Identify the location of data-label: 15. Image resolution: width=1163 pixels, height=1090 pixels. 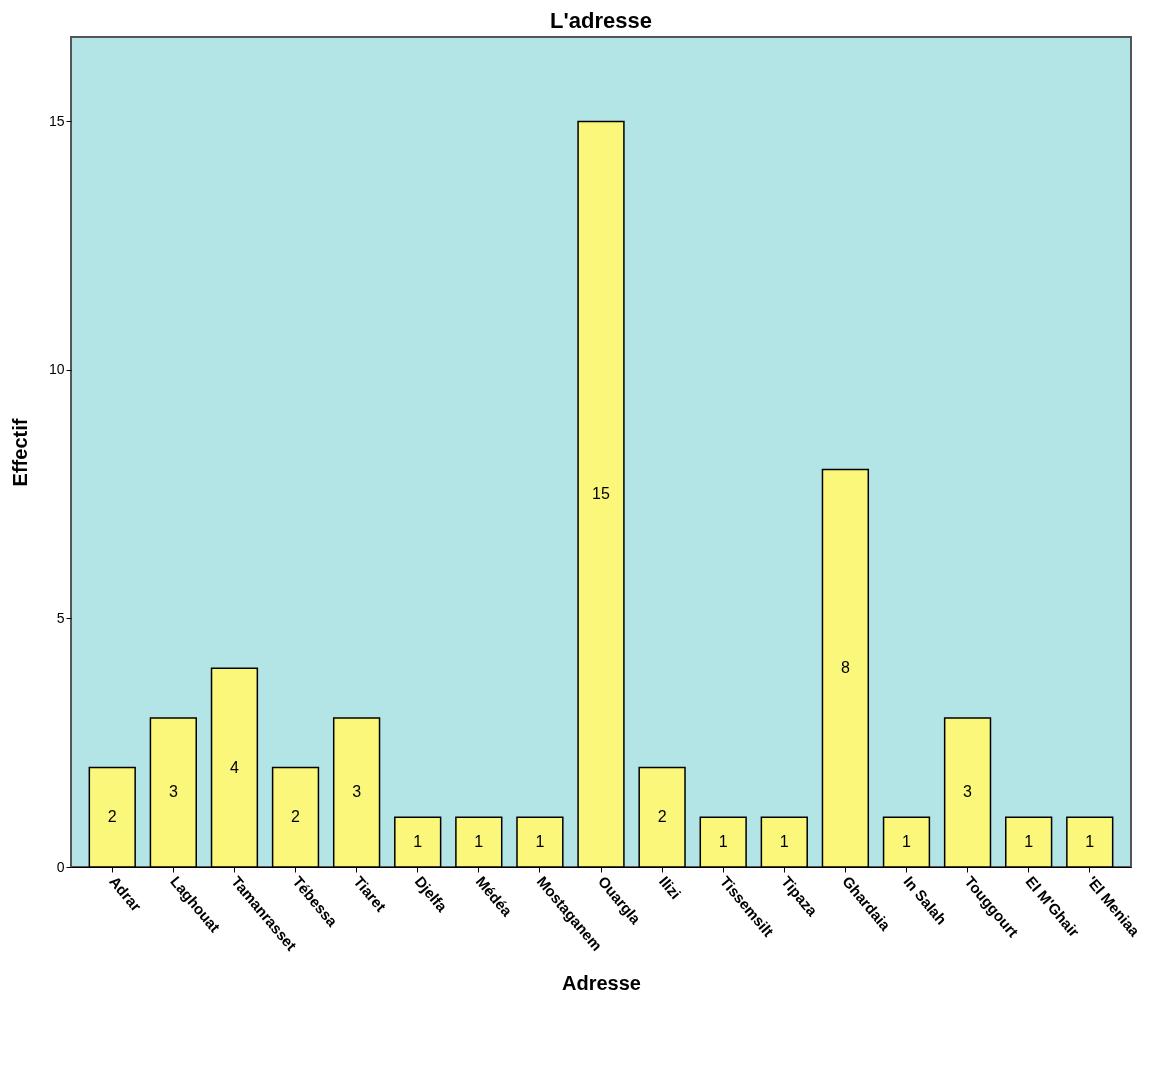
(601, 494).